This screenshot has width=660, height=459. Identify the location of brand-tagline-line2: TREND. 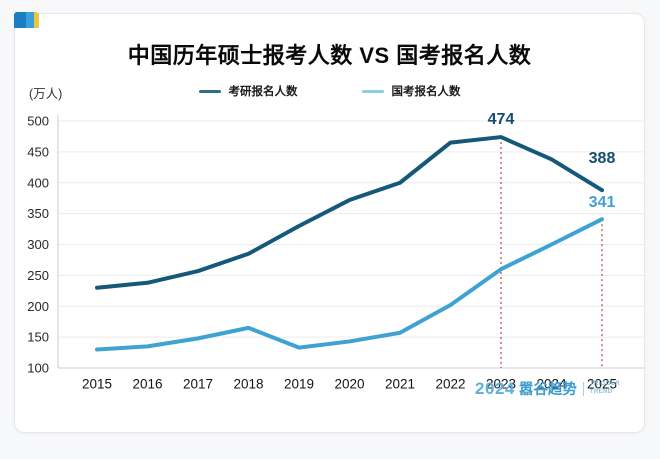
(601, 391).